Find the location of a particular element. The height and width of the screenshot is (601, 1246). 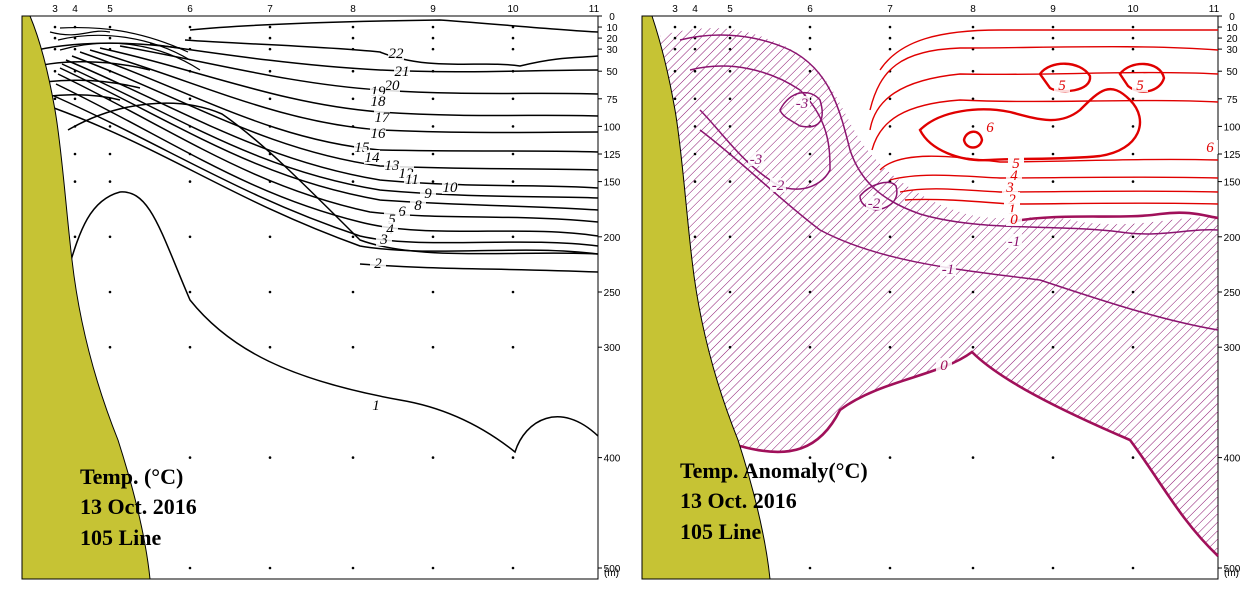

contour-label: -1 is located at coordinates (1014, 242).